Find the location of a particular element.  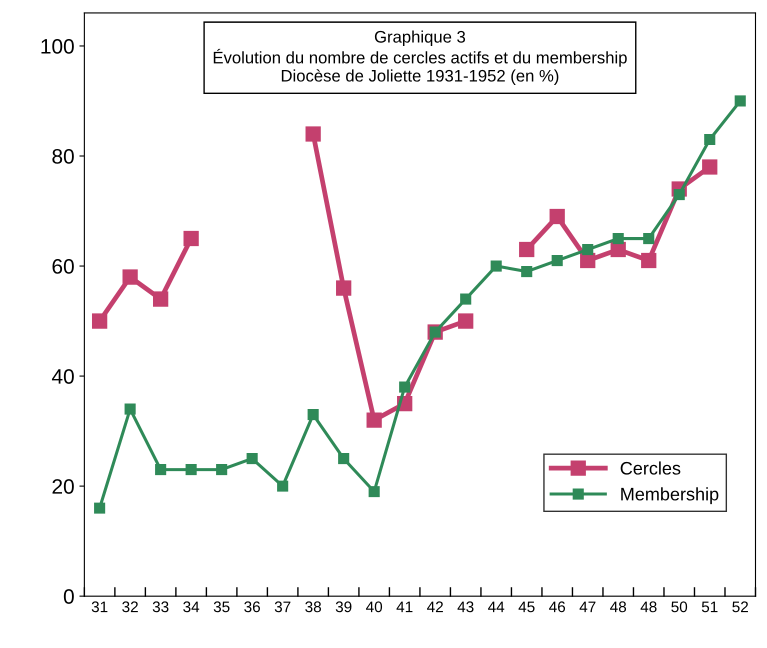

x-tick-label: 50 is located at coordinates (679, 606).